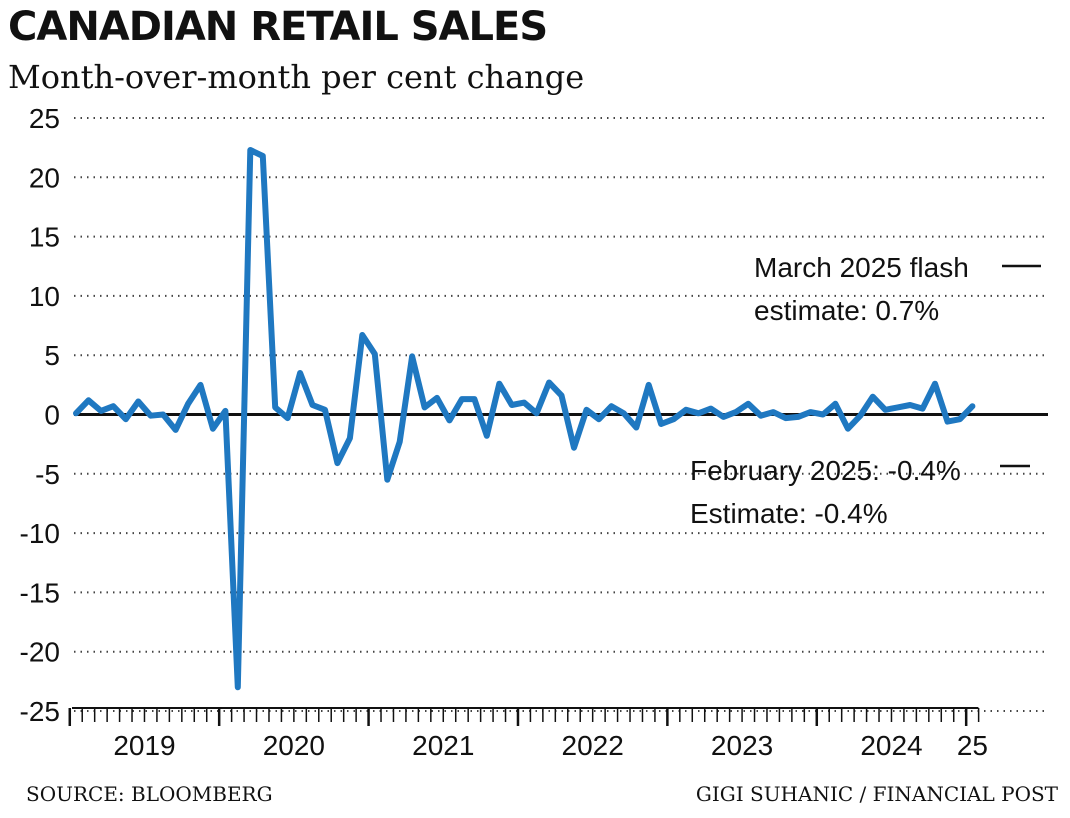 The height and width of the screenshot is (818, 1070). What do you see at coordinates (144, 745) in the screenshot?
I see `x-year-label: 2019` at bounding box center [144, 745].